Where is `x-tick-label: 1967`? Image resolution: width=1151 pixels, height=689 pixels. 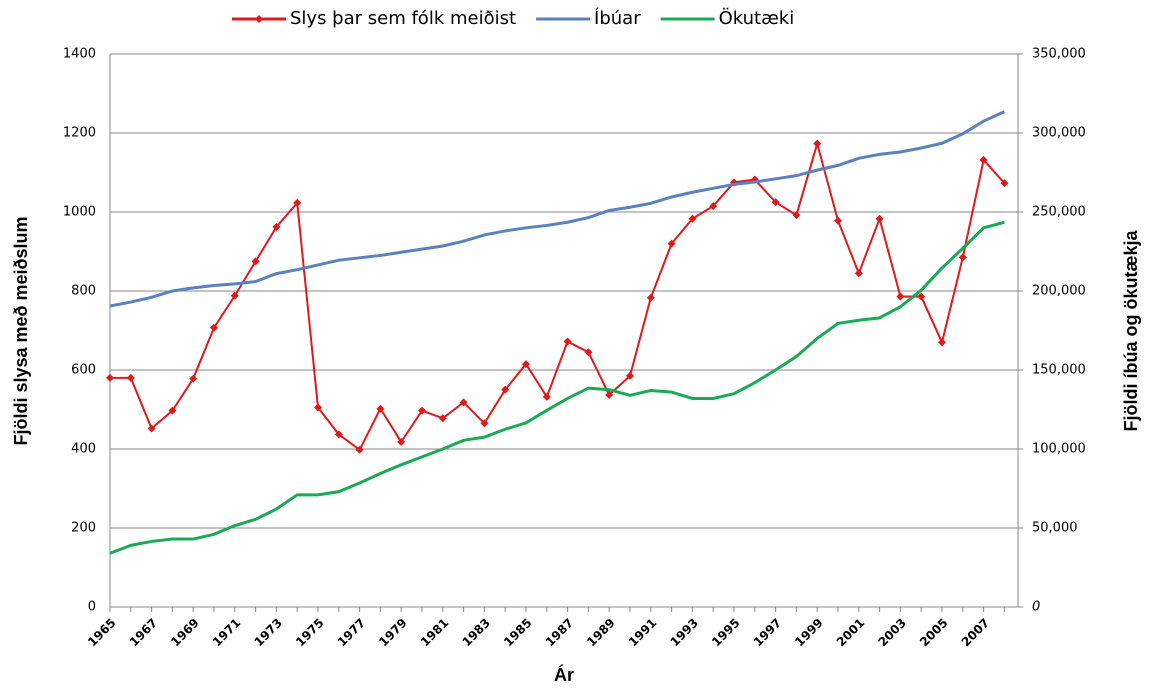 x-tick-label: 1967 is located at coordinates (144, 633).